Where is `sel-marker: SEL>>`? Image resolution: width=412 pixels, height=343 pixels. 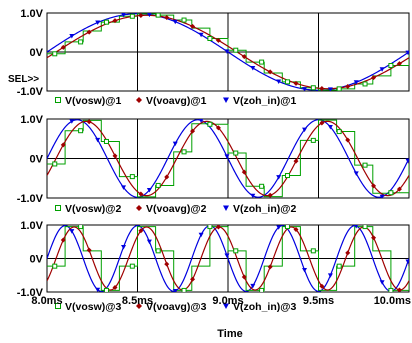 sel-marker: SEL>> is located at coordinates (23, 79).